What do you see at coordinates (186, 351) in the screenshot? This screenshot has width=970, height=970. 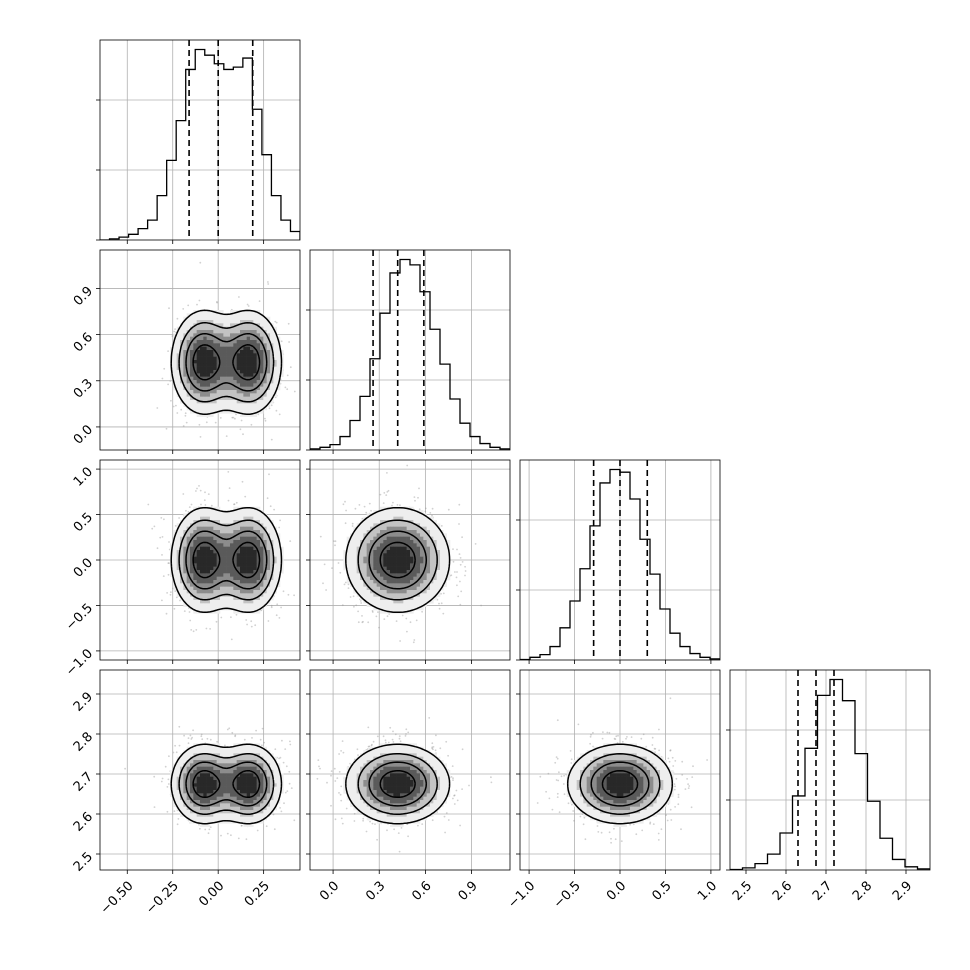 I see `panel-1-0: 0.00.30.60.9` at bounding box center [186, 351].